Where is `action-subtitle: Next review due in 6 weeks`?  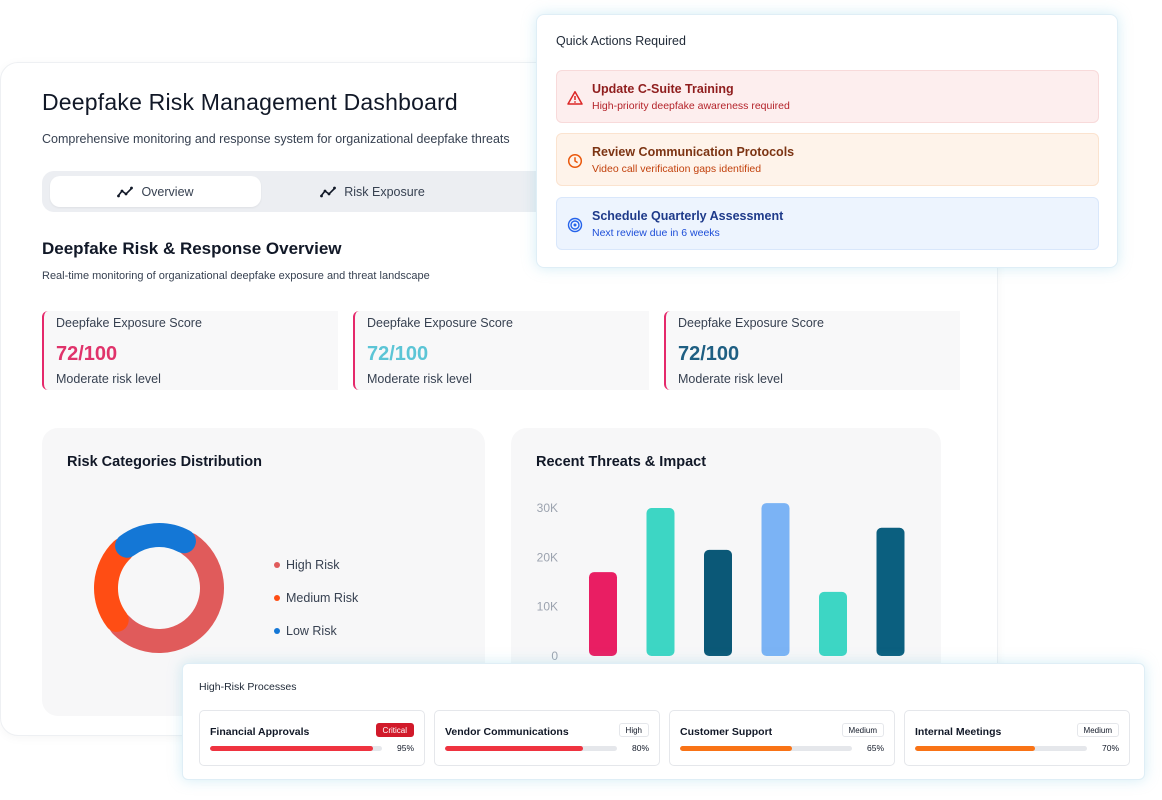
action-subtitle: Next review due in 6 weeks is located at coordinates (656, 233).